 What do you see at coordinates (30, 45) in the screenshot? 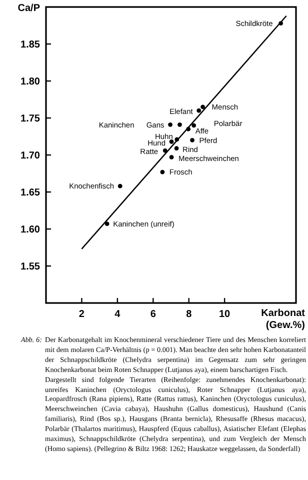
I see `y-tick-label: 1.85` at bounding box center [30, 45].